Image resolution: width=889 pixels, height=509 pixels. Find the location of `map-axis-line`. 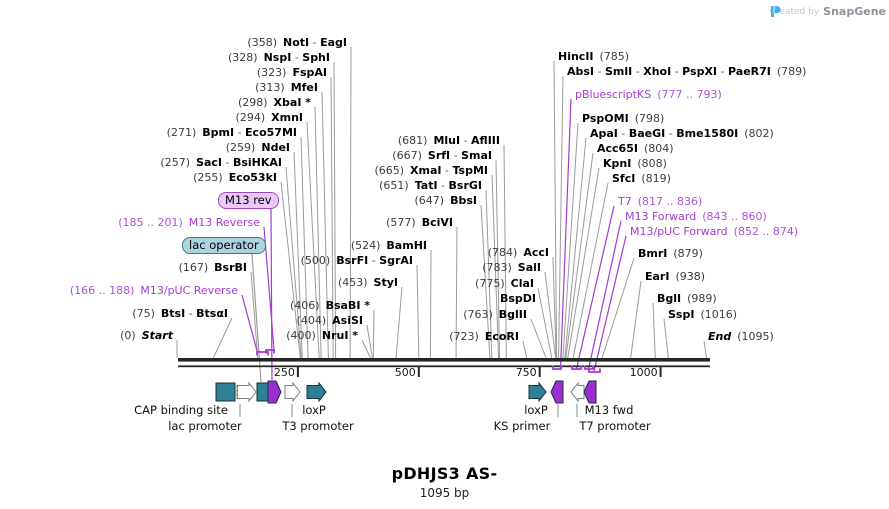

map-axis-line is located at coordinates (444, 360).